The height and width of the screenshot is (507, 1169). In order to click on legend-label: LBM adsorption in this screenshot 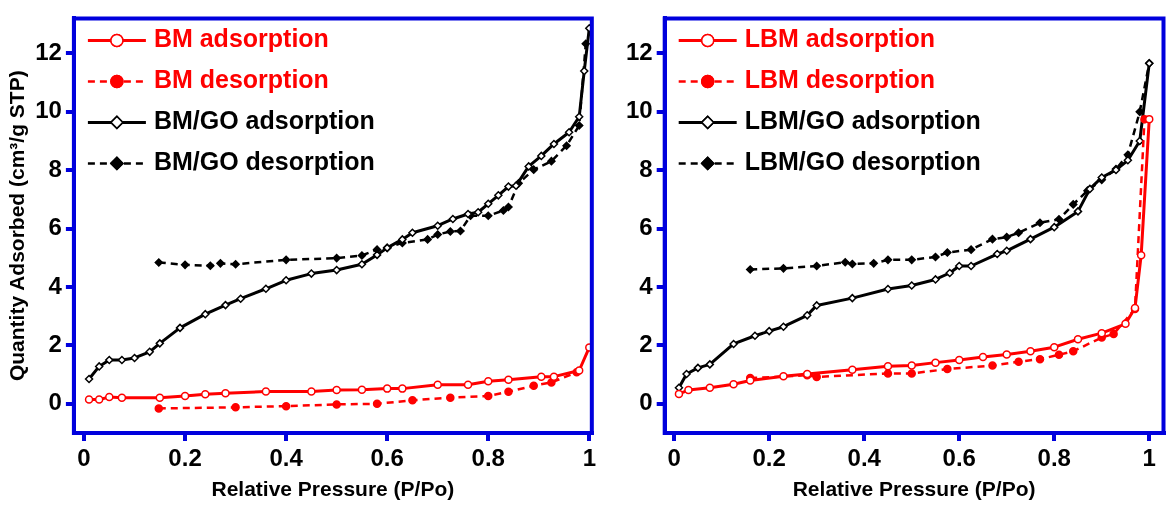, I will do `click(839, 38)`.